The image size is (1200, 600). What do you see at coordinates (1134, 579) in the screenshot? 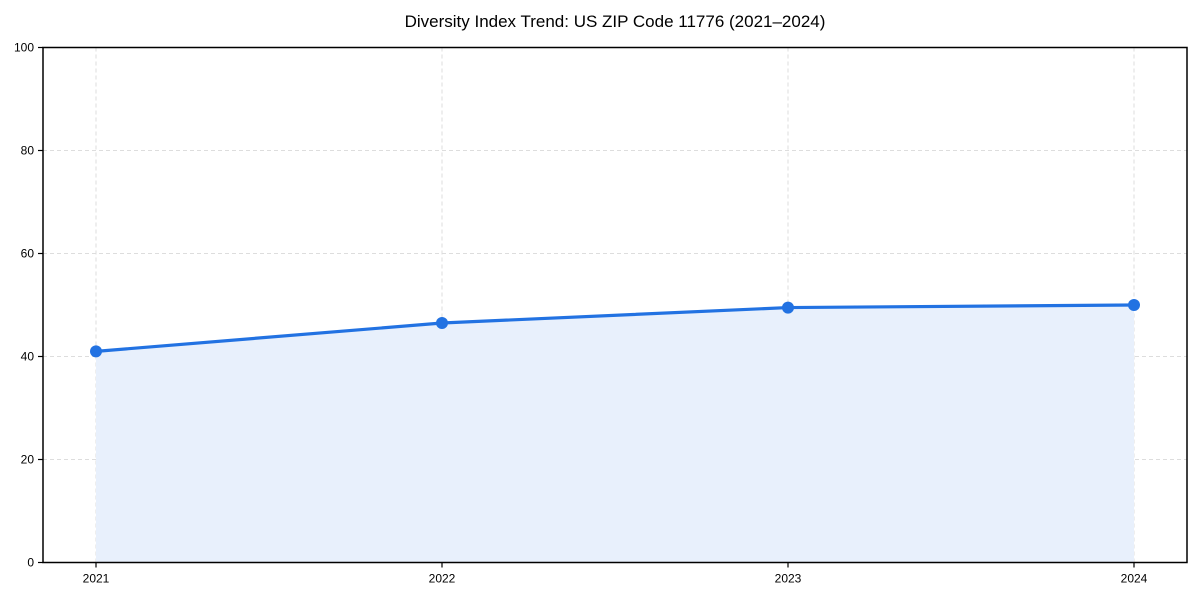
I see `x-tick-label: 2024` at bounding box center [1134, 579].